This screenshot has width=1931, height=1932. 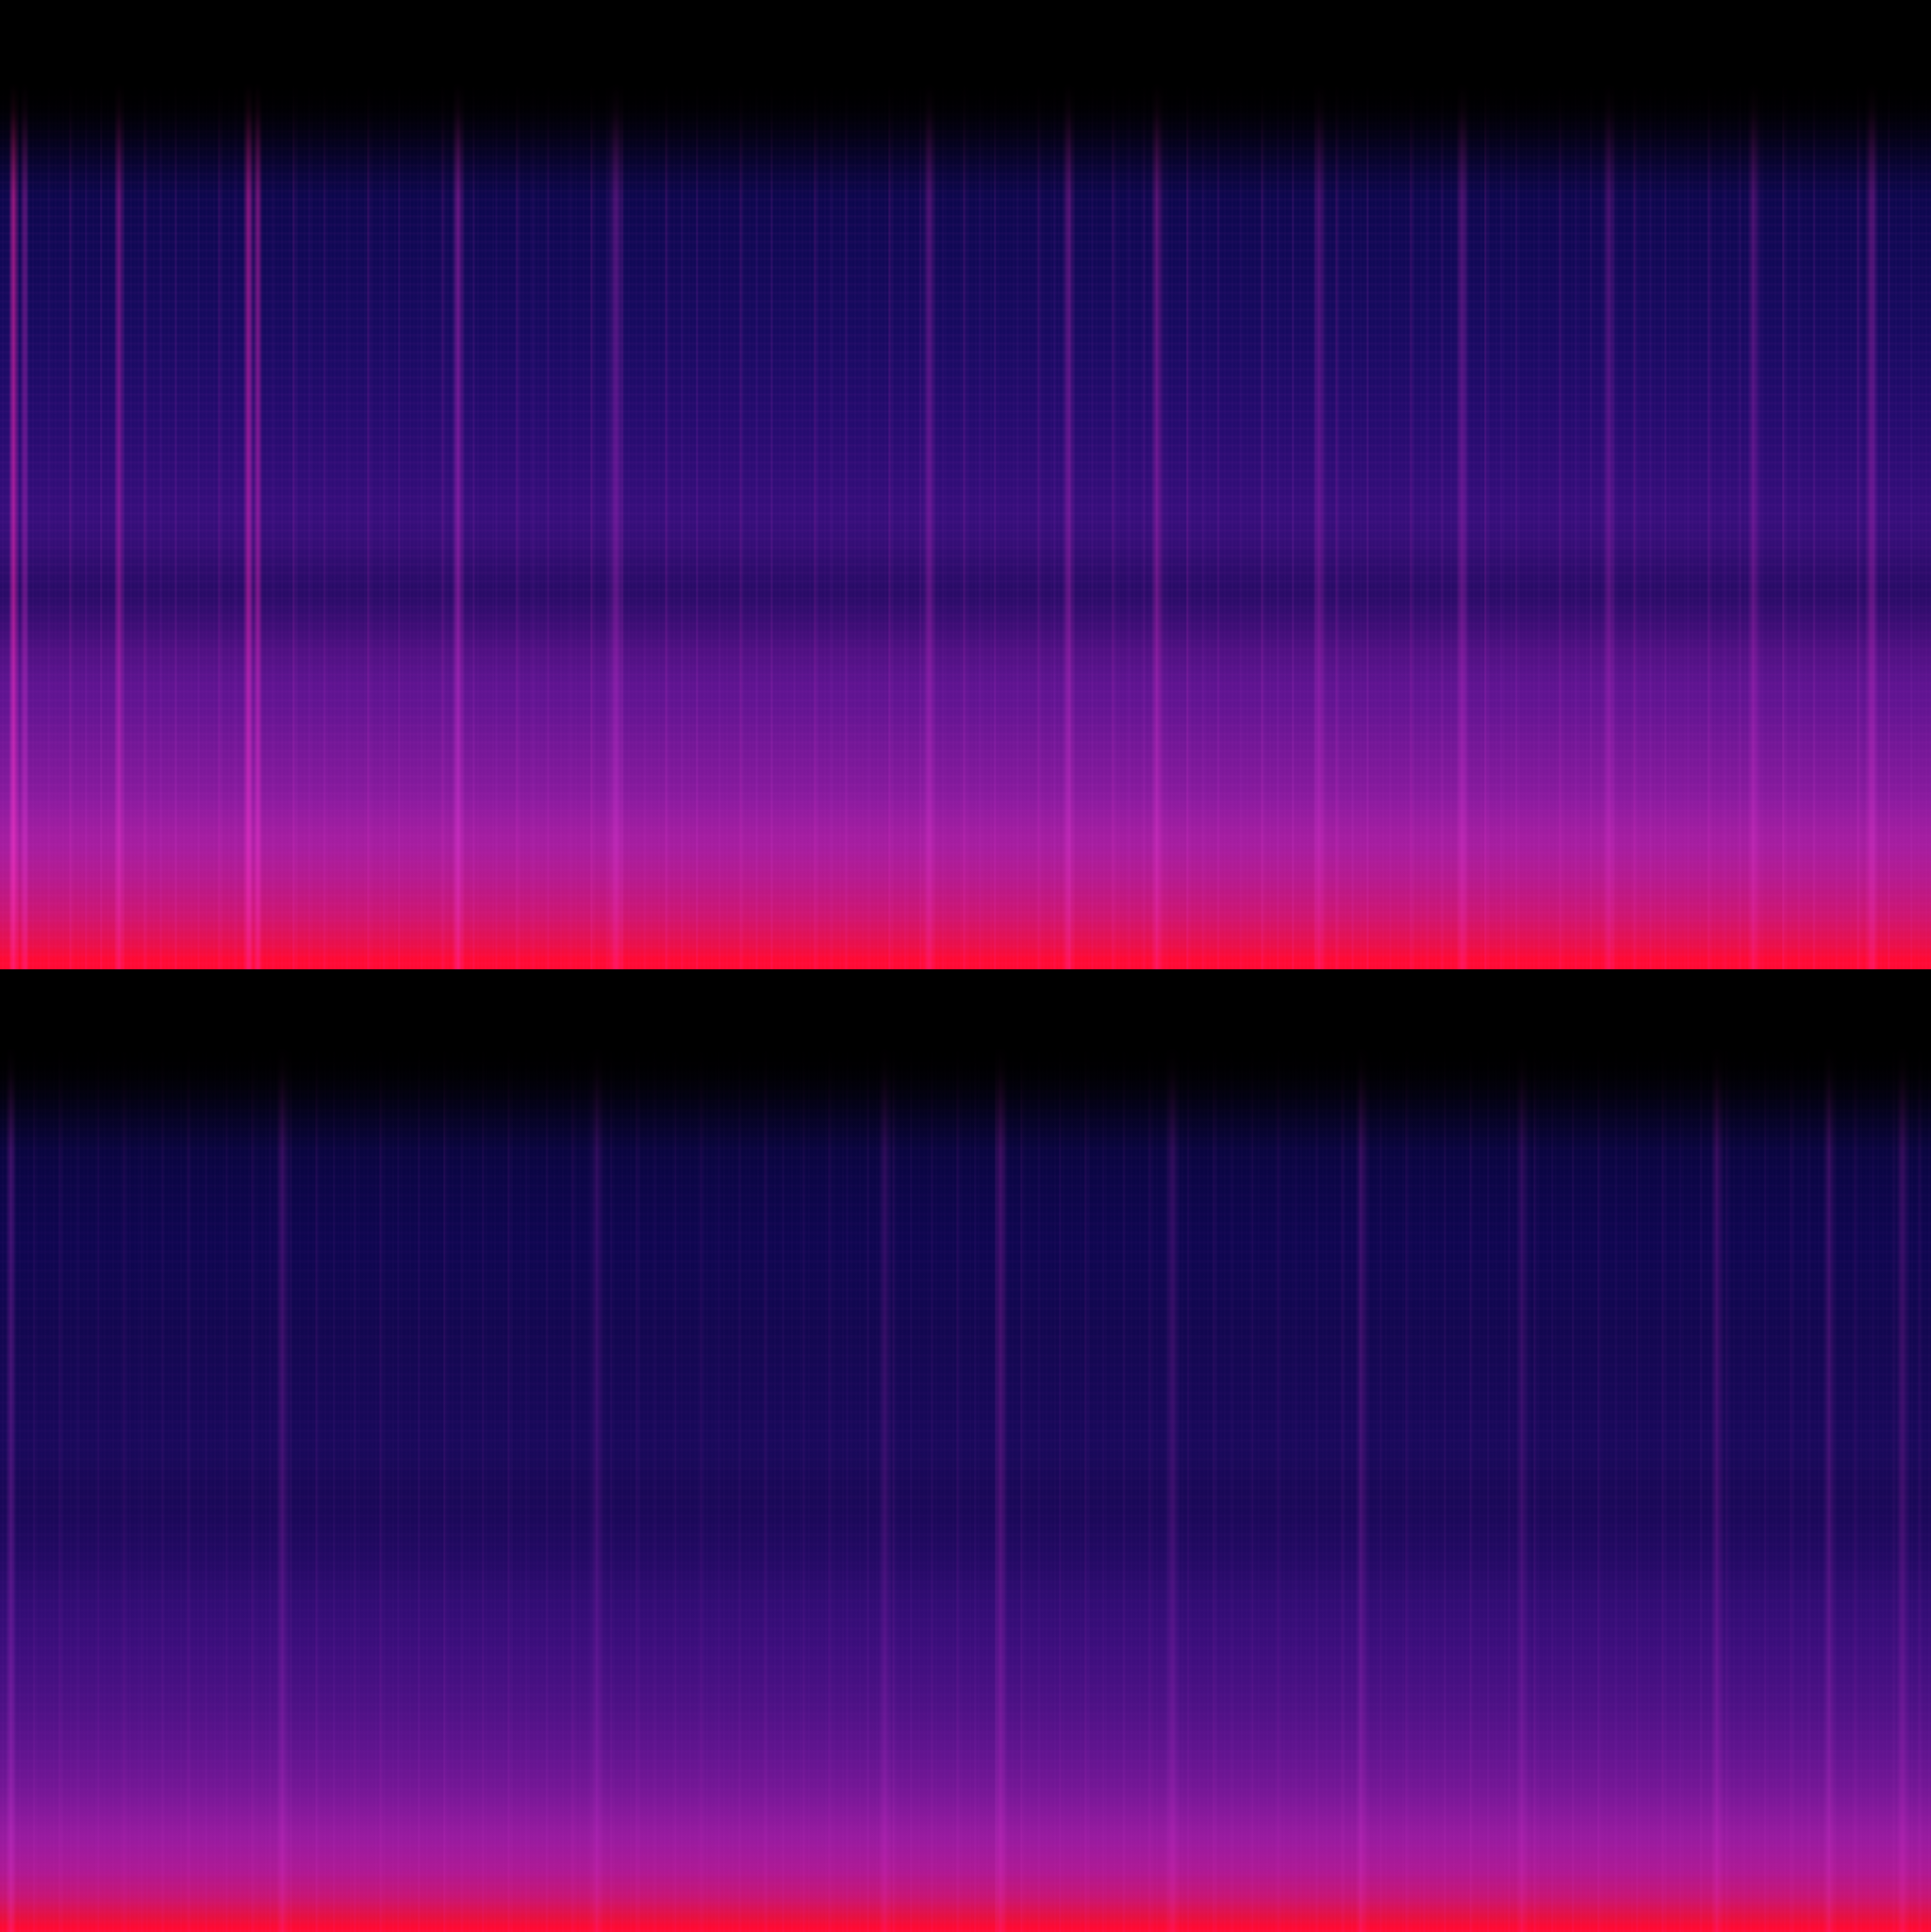 I want to click on panel-bottom-silence-fade, so click(x=965, y=1098).